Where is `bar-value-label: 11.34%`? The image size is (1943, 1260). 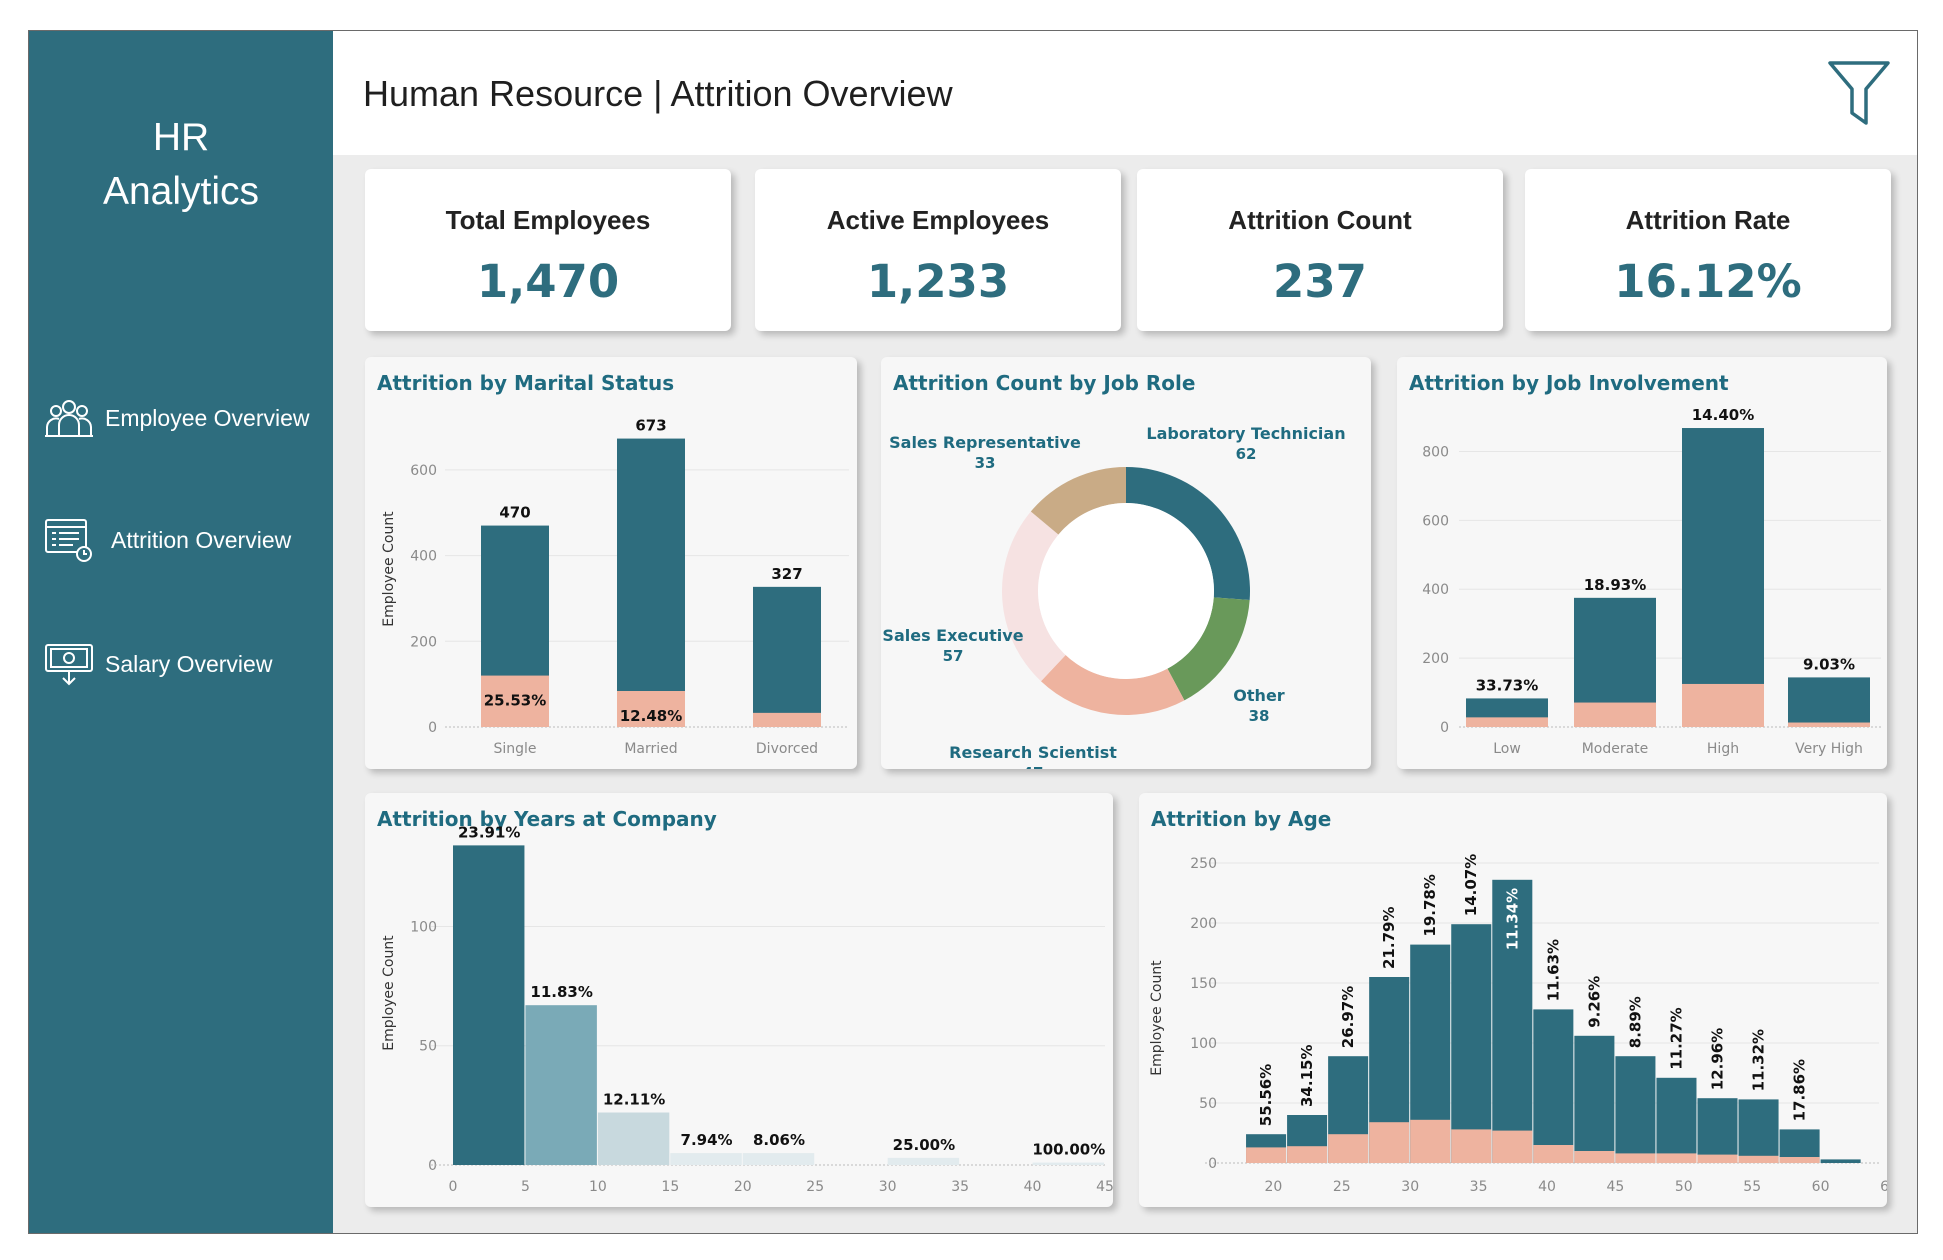 bar-value-label: 11.34% is located at coordinates (1512, 919).